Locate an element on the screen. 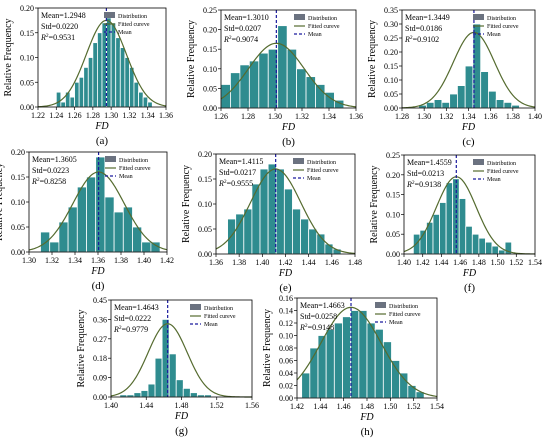 Image resolution: width=550 pixels, height=446 pixels. y-tick-label: 0.02 is located at coordinates (286, 386).